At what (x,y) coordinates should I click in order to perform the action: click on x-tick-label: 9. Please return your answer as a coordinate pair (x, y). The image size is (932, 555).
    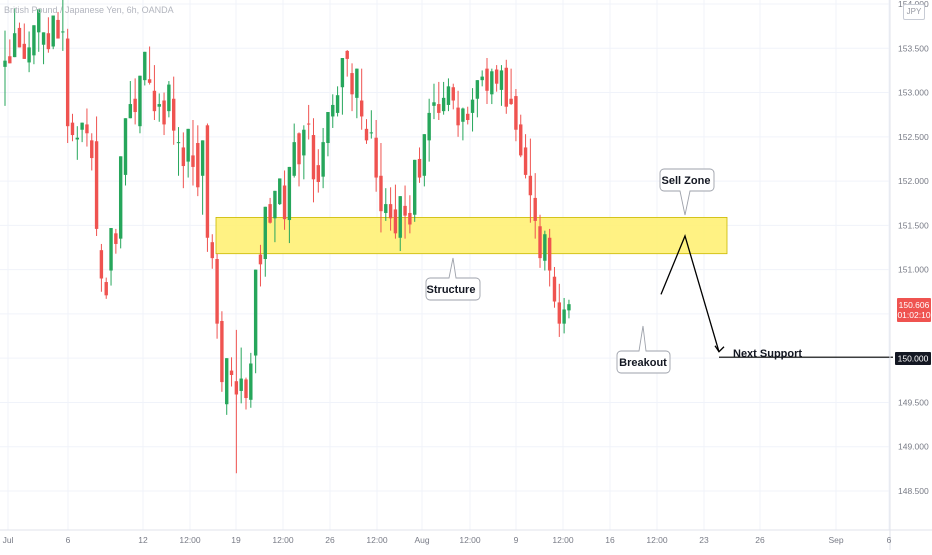
    Looking at the image, I should click on (516, 540).